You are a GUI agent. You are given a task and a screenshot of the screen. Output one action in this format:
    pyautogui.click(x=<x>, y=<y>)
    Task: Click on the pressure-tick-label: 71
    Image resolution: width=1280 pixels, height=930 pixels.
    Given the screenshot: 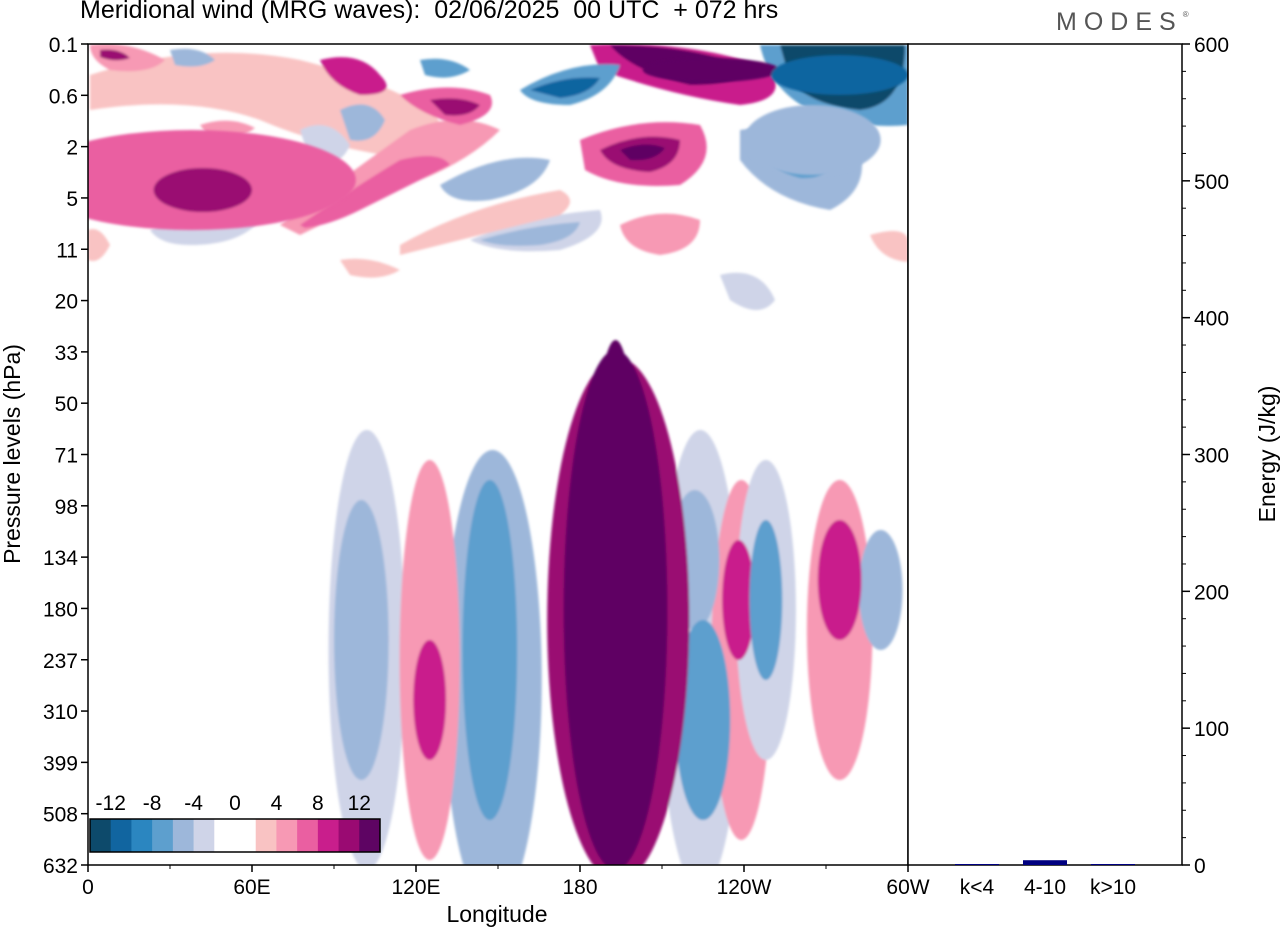 What is the action you would take?
    pyautogui.click(x=66, y=456)
    